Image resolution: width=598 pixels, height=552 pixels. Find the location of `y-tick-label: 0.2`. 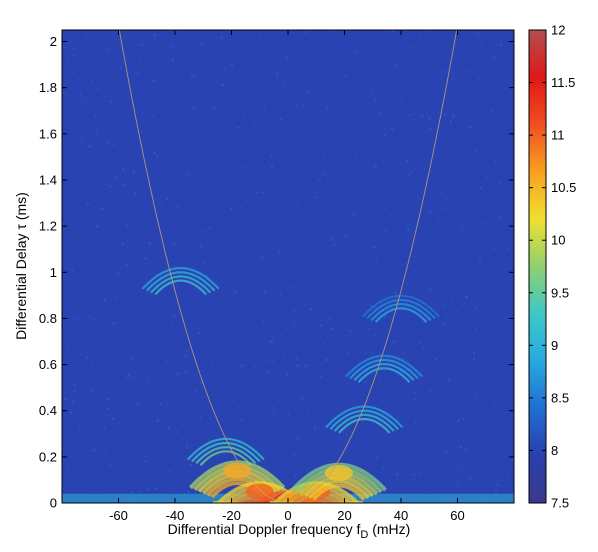

y-tick-label: 0.2 is located at coordinates (48, 456).